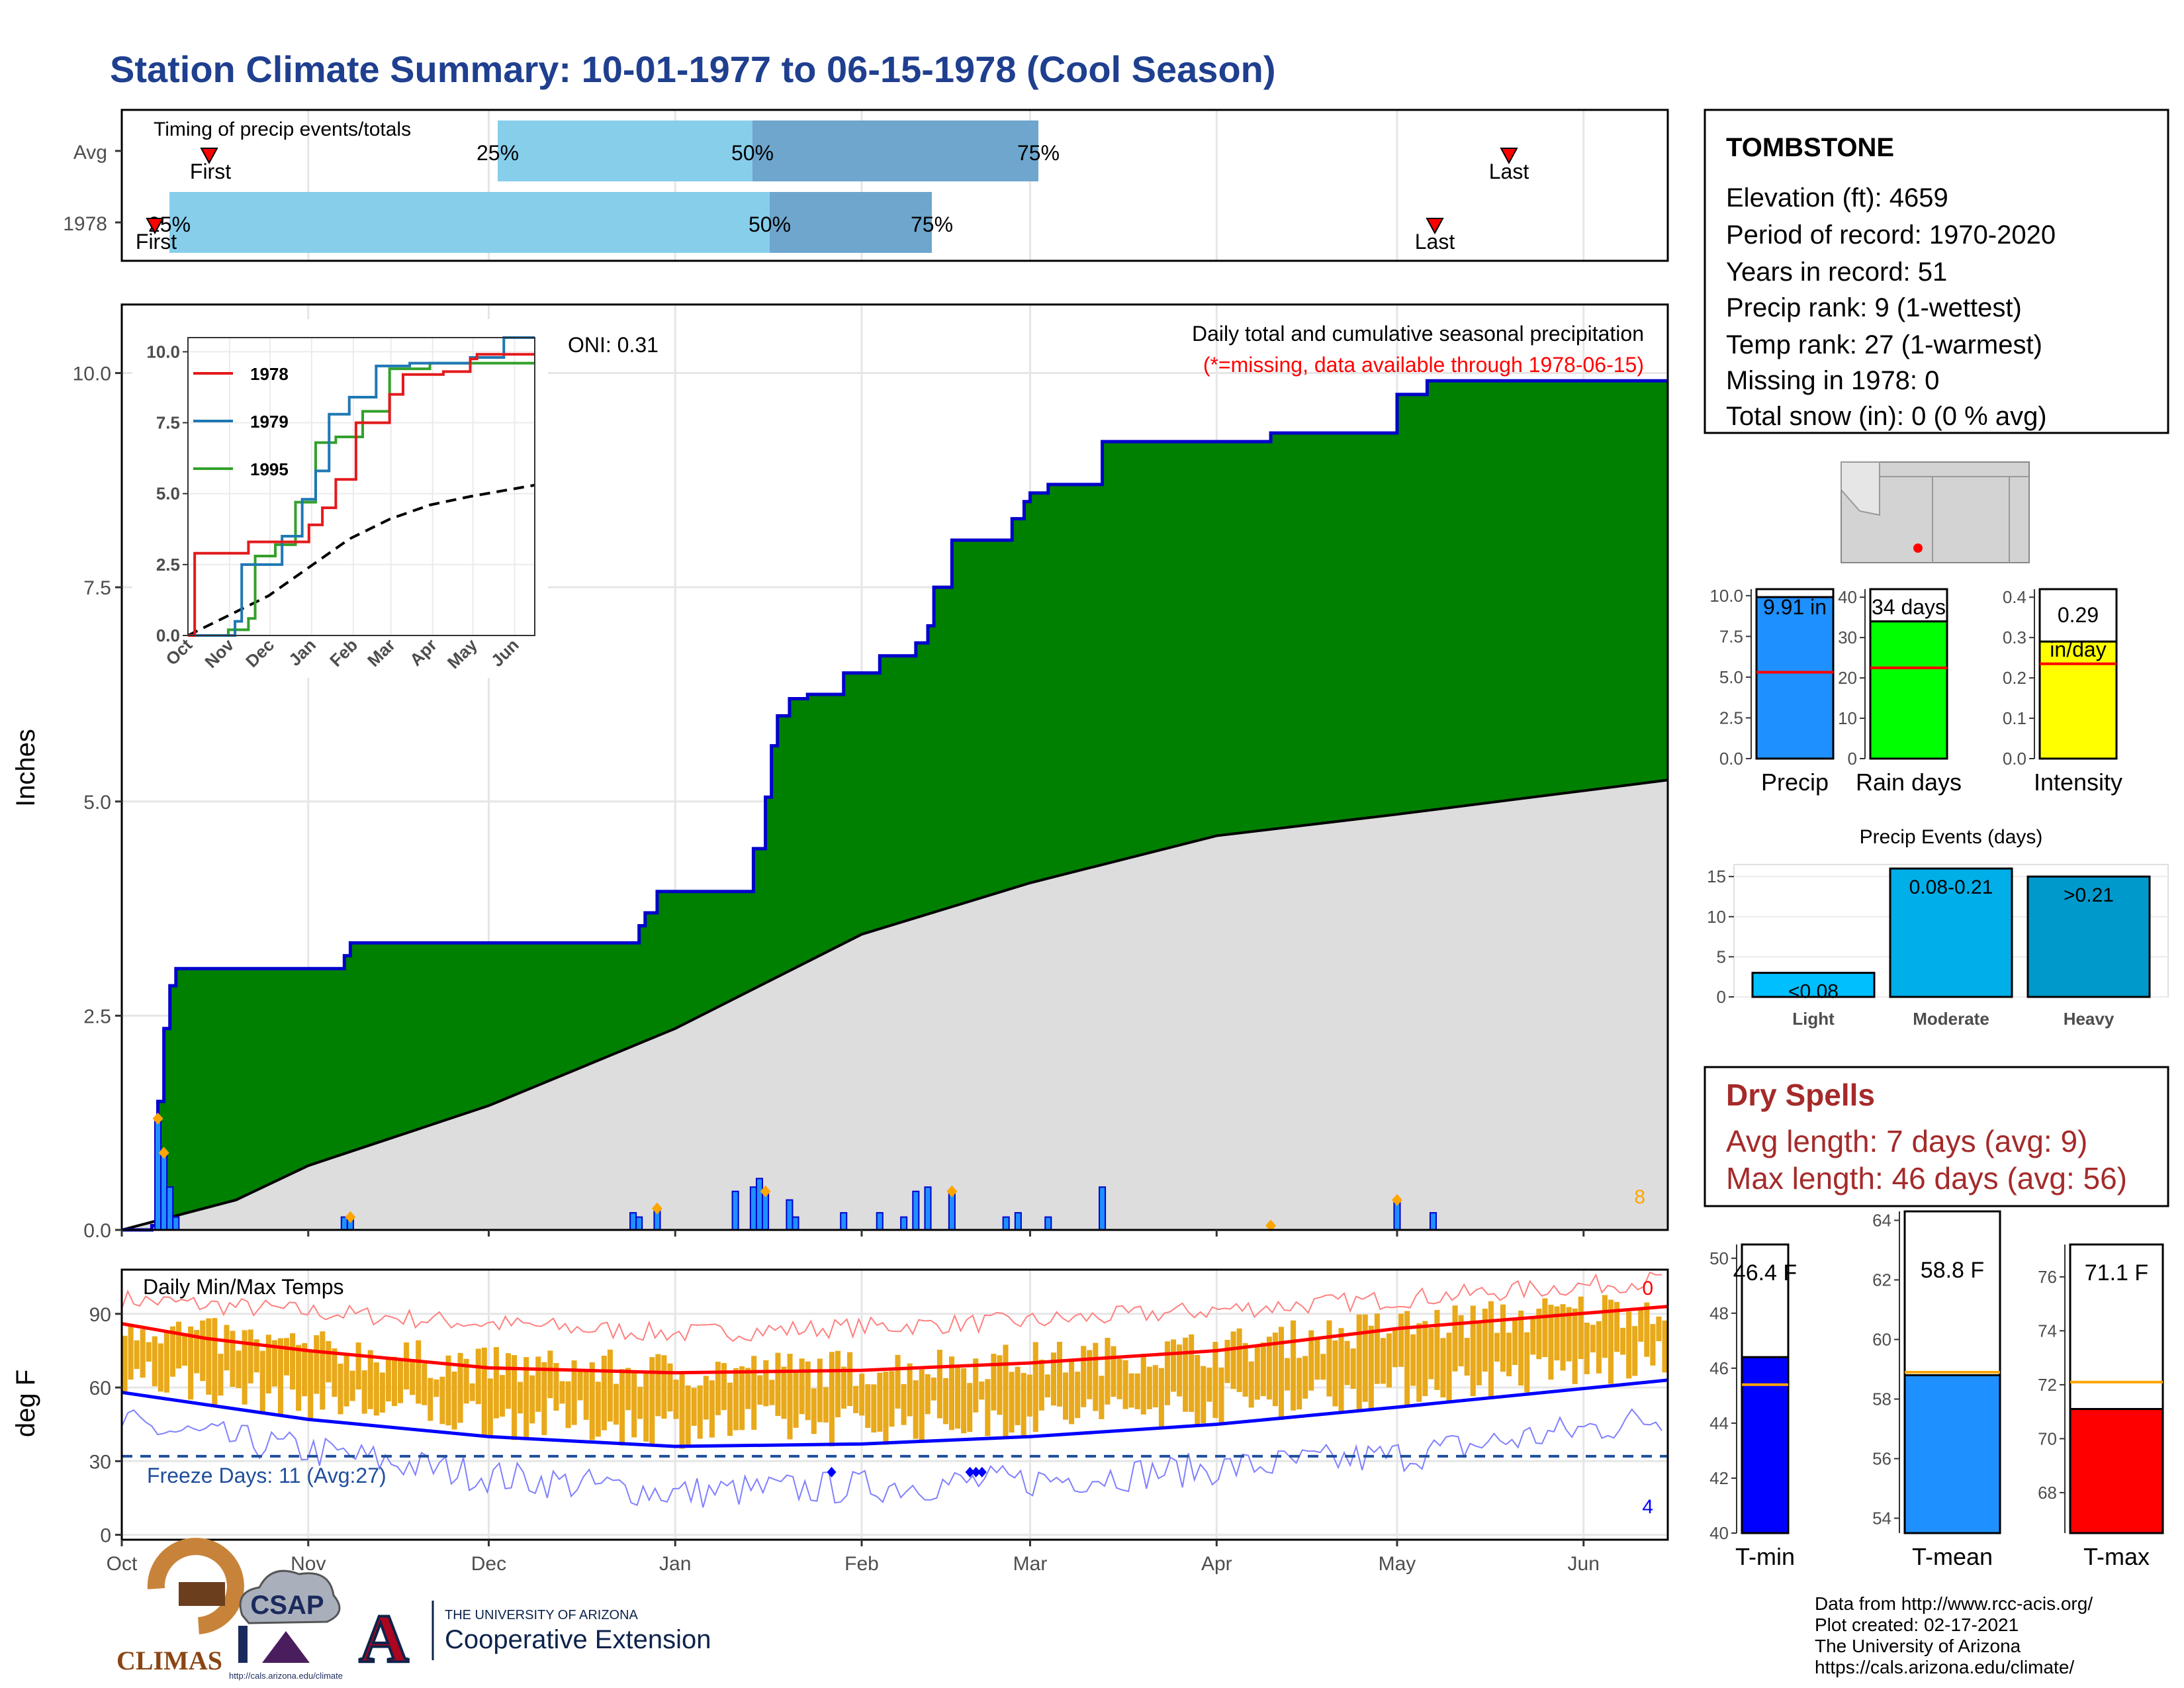  What do you see at coordinates (122, 1564) in the screenshot?
I see `month-tick-label: Oct` at bounding box center [122, 1564].